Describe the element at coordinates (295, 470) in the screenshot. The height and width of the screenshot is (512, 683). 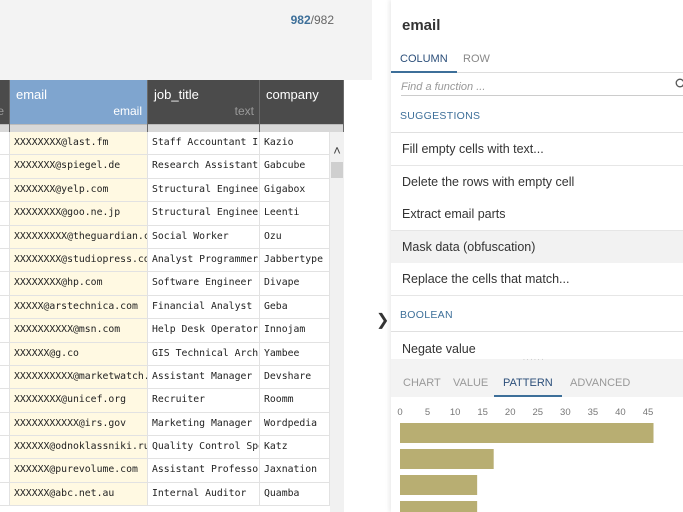
I see `cell-company: Jaxnation` at that location.